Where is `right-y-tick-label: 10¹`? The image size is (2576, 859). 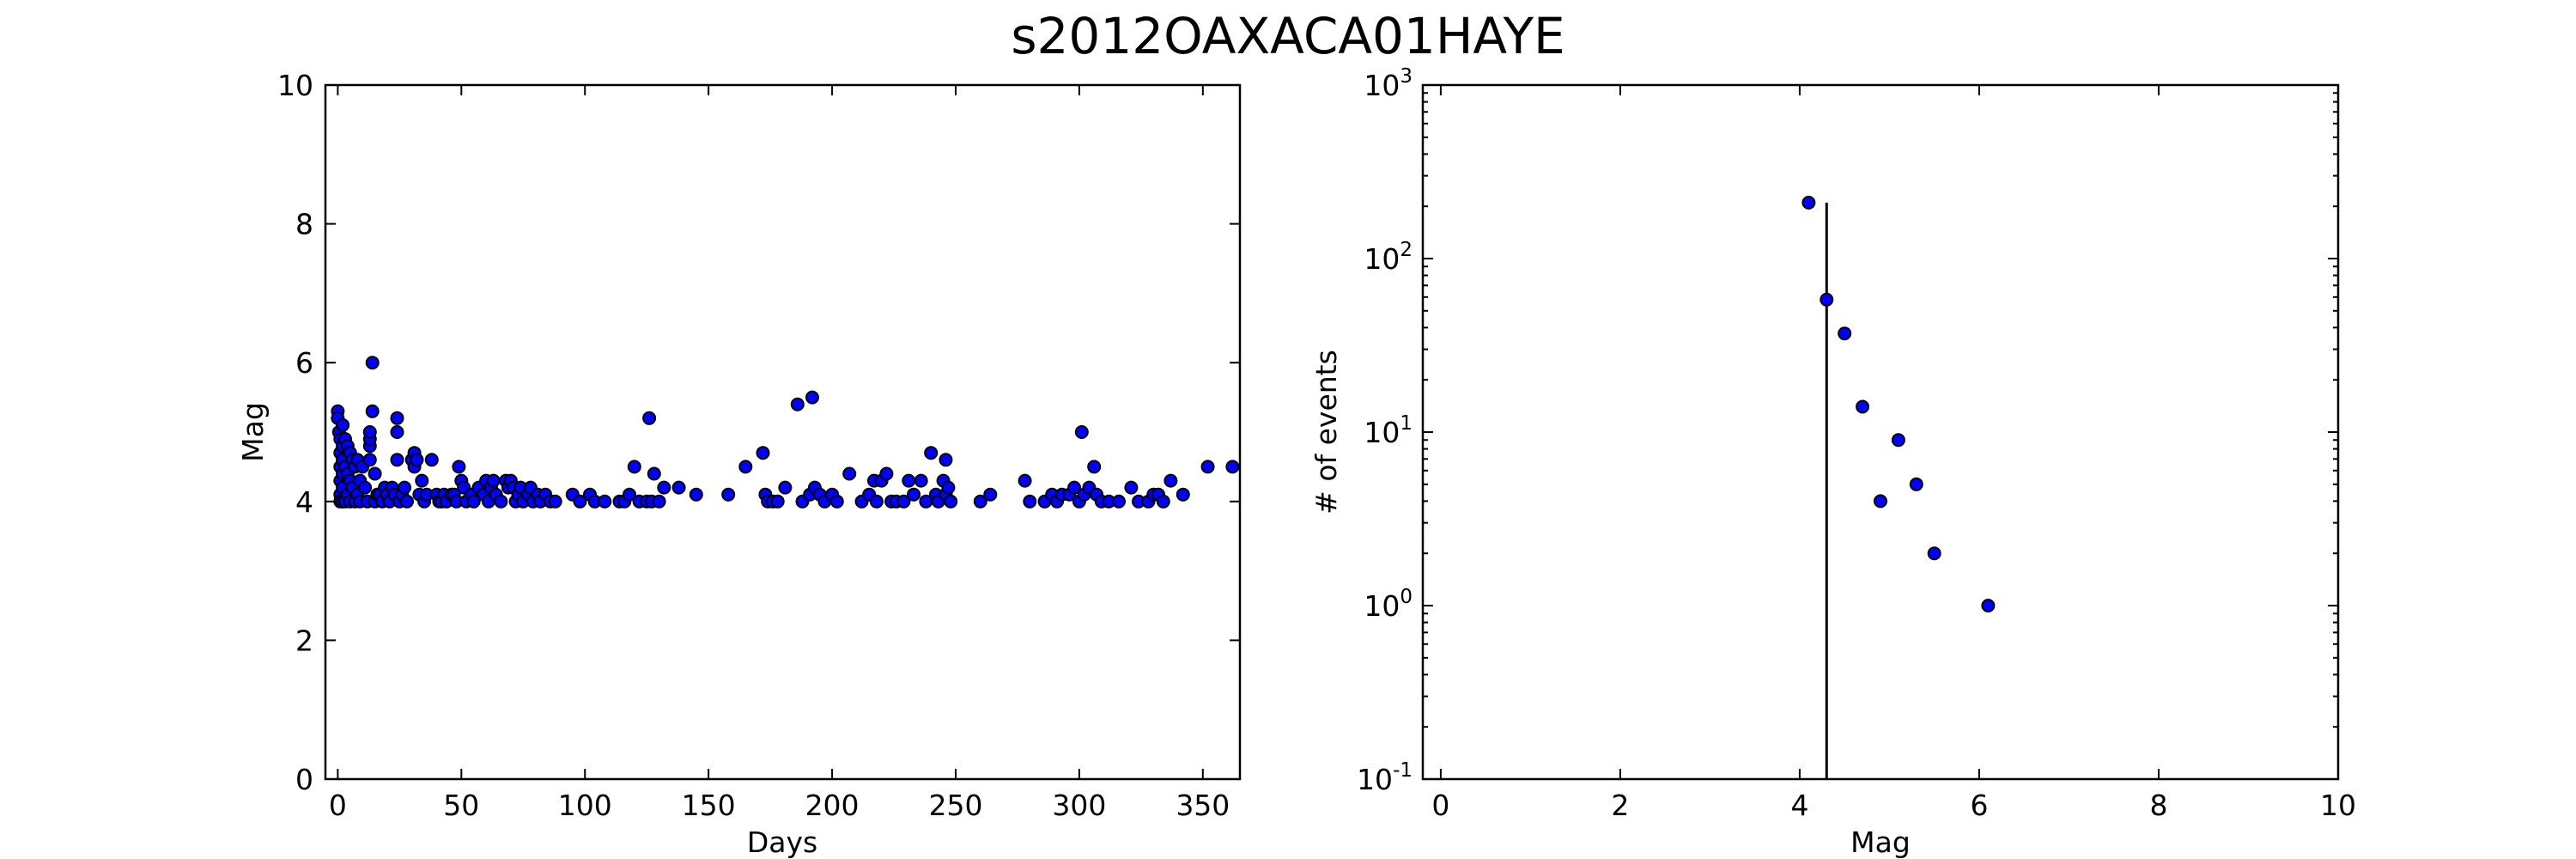 right-y-tick-label: 10¹ is located at coordinates (1389, 431).